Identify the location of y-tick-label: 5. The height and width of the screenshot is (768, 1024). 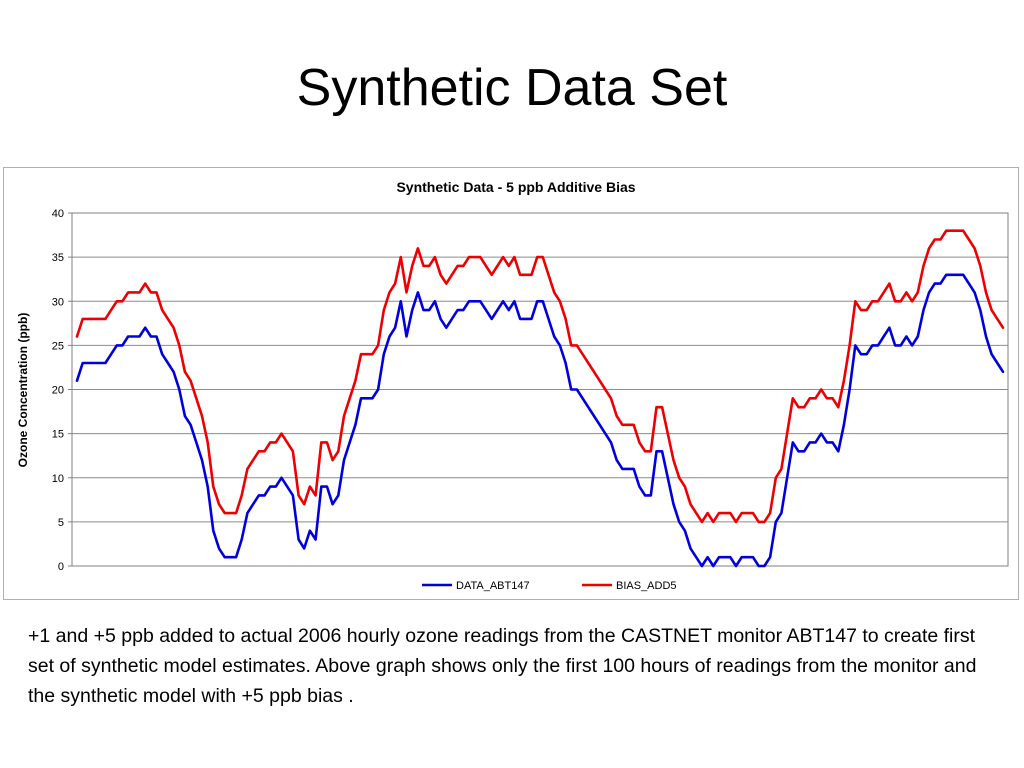
(61, 523).